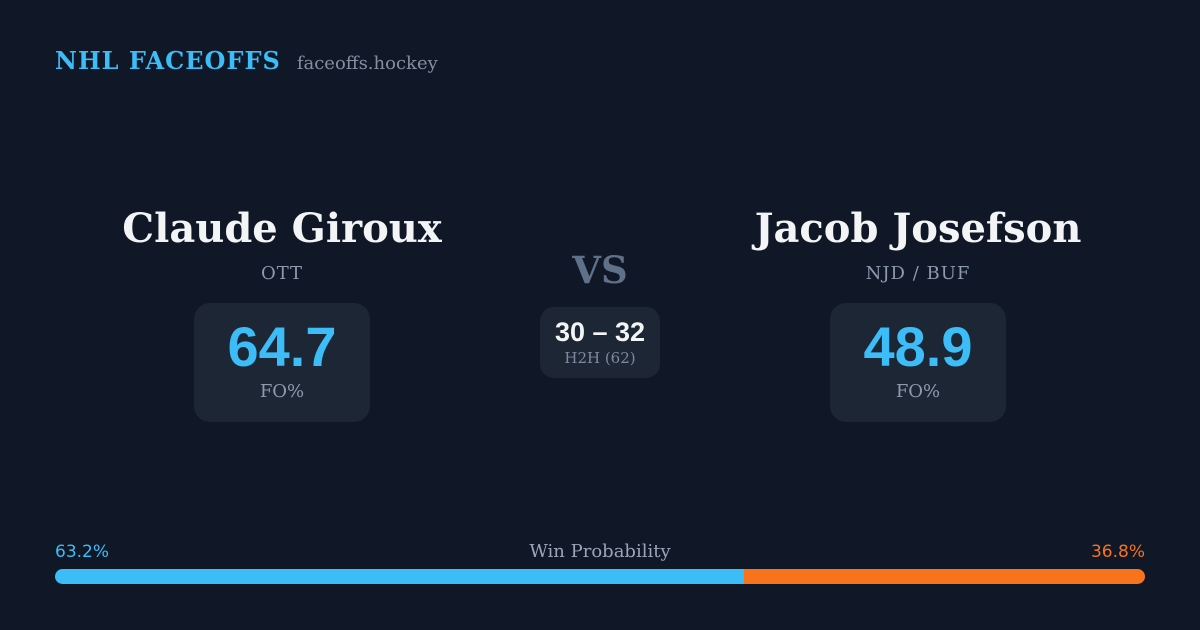  What do you see at coordinates (944, 576) in the screenshot?
I see `win-prob-bar-right` at bounding box center [944, 576].